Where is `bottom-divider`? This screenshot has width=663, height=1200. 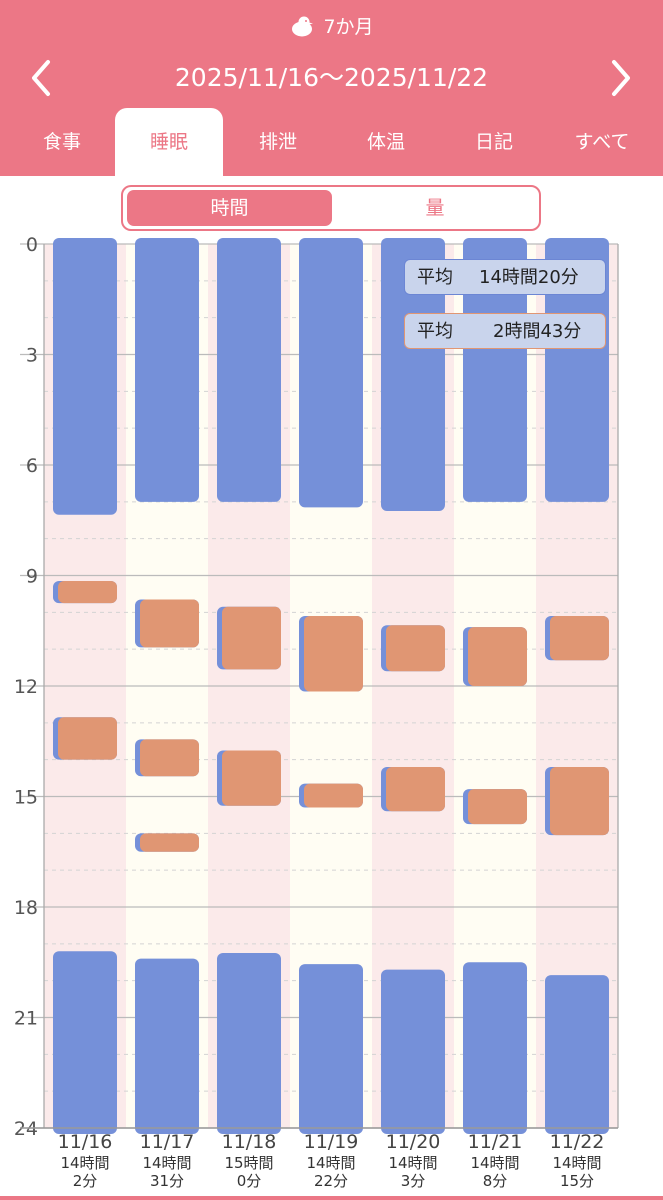
bottom-divider is located at coordinates (331, 1198).